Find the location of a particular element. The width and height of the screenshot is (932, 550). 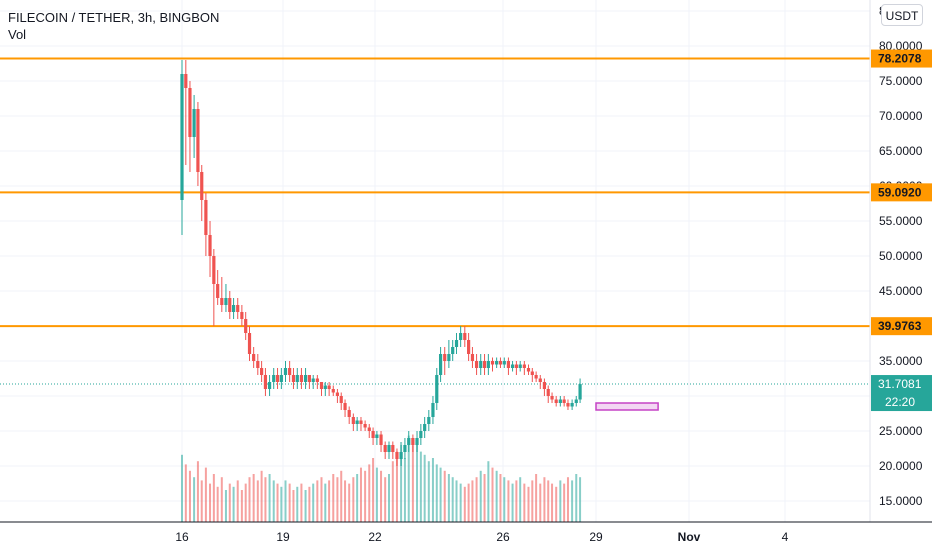

level-price-text: 78.2078 is located at coordinates (900, 59).